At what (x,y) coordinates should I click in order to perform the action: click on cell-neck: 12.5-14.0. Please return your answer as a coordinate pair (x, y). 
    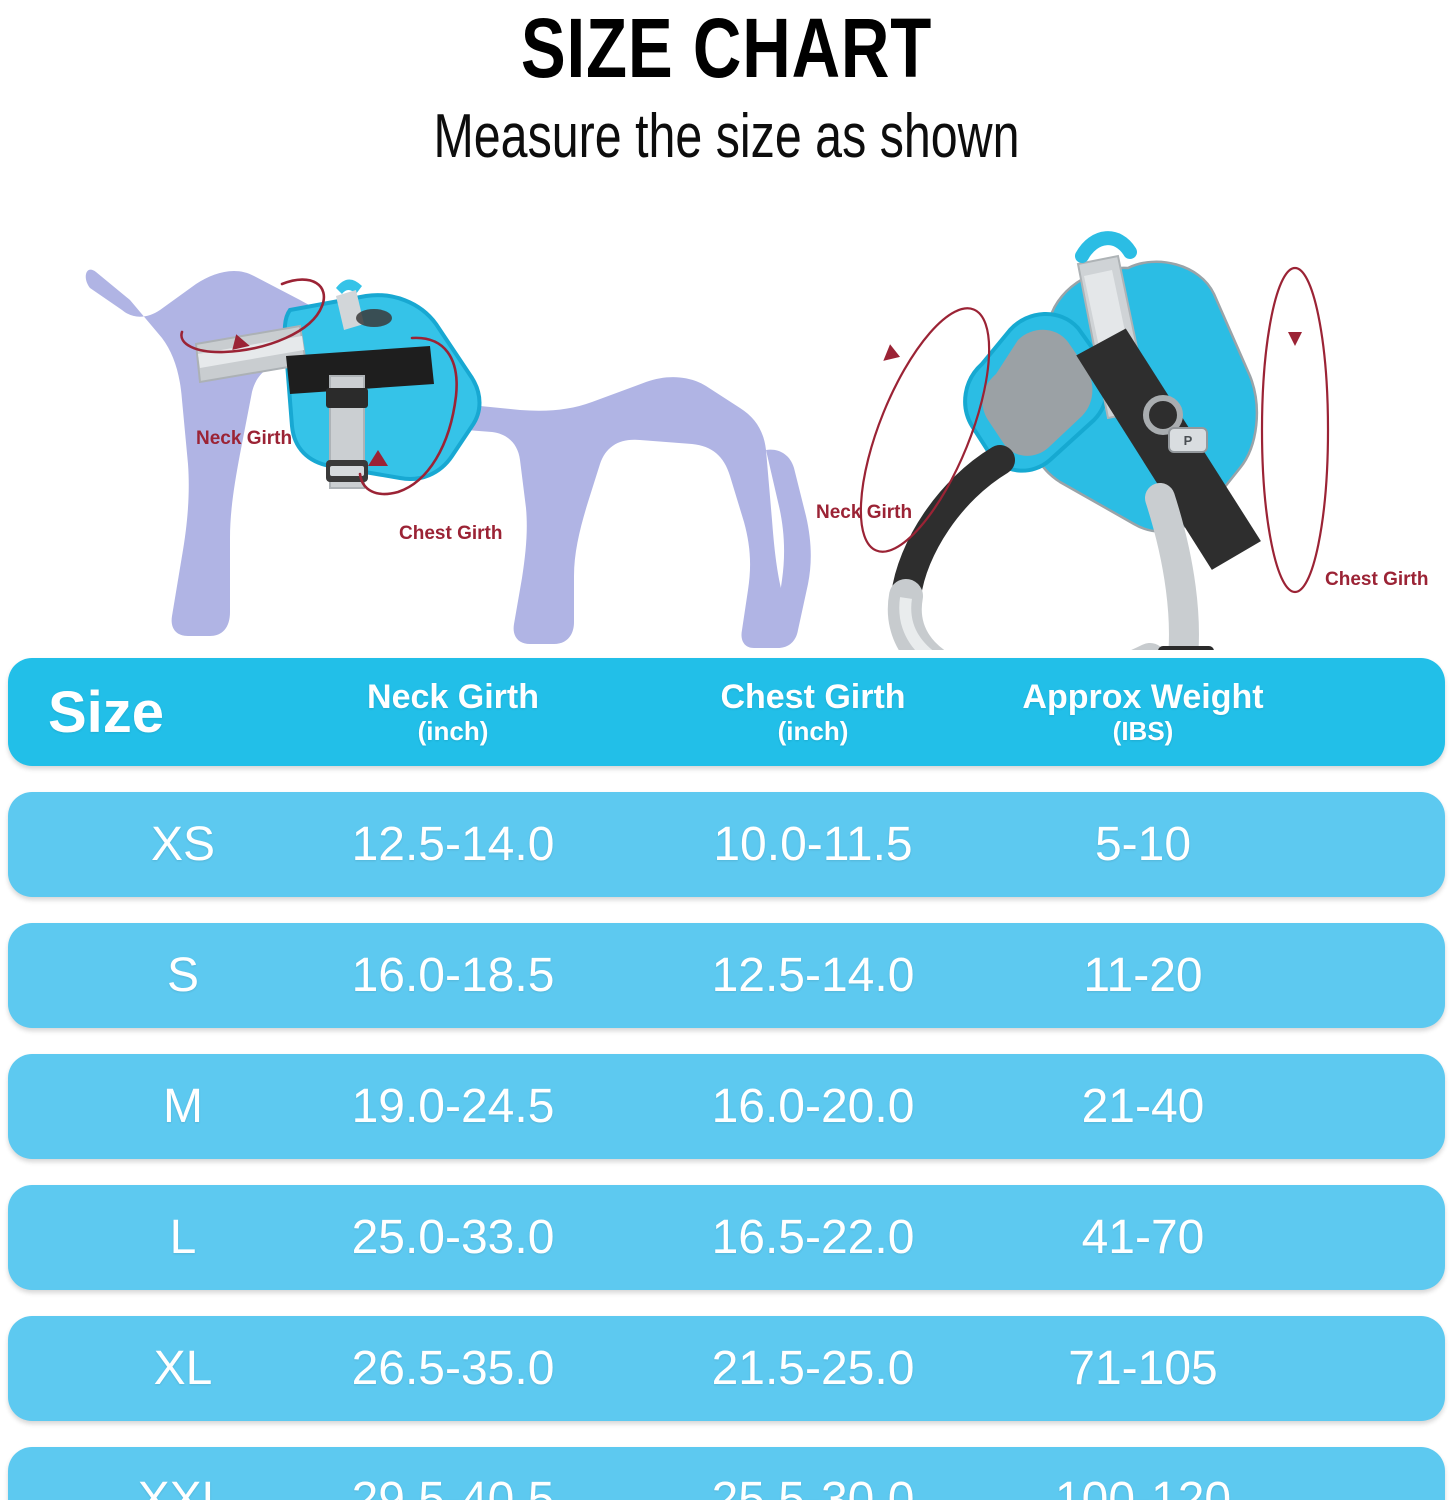
    Looking at the image, I should click on (453, 844).